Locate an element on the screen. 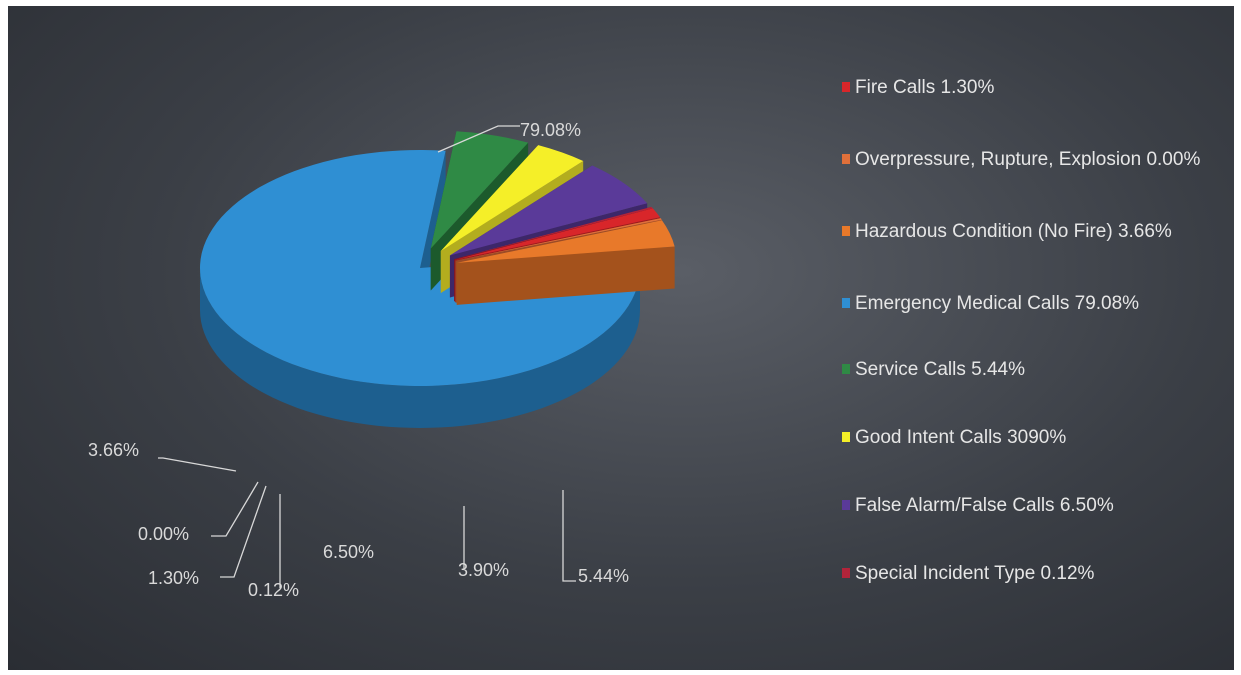 The image size is (1241, 675). legend-item: Good Intent Calls 3090% is located at coordinates (1037, 438).